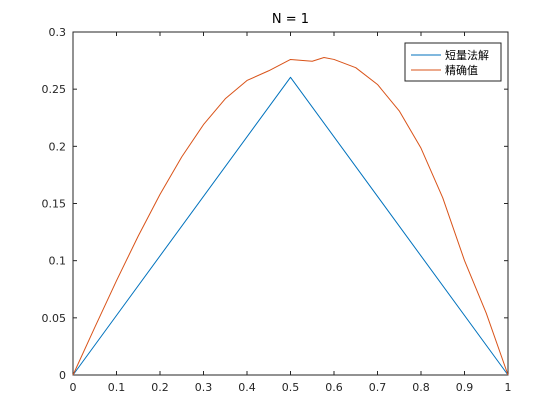 This screenshot has height=420, width=560. What do you see at coordinates (62, 375) in the screenshot?
I see `y-tick-label: 0` at bounding box center [62, 375].